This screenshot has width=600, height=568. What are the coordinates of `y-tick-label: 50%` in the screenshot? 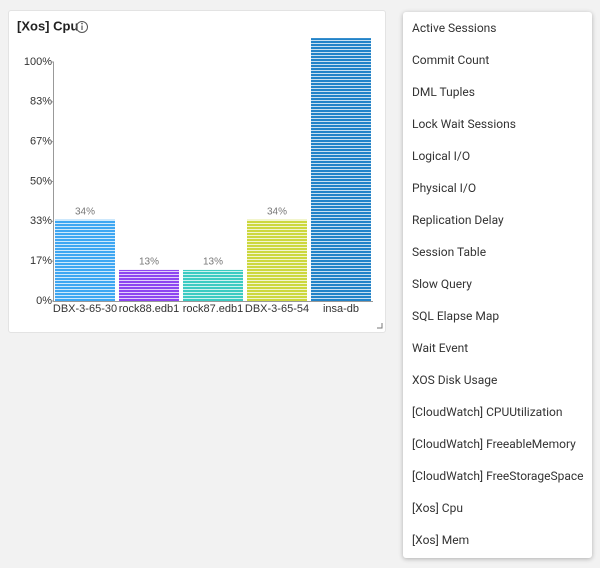 It's located at (41, 181).